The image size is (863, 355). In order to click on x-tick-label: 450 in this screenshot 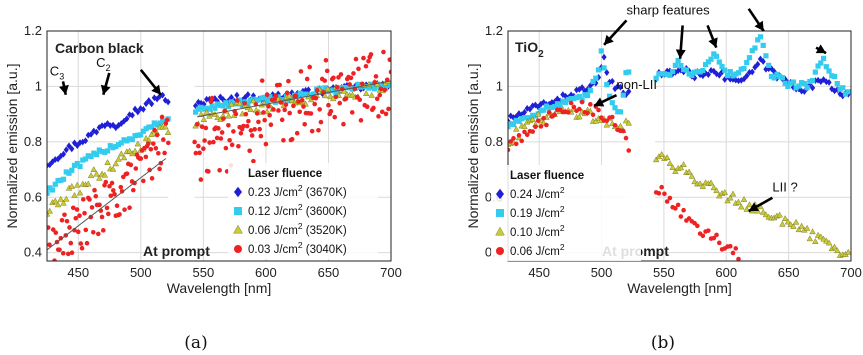, I will do `click(78, 272)`.